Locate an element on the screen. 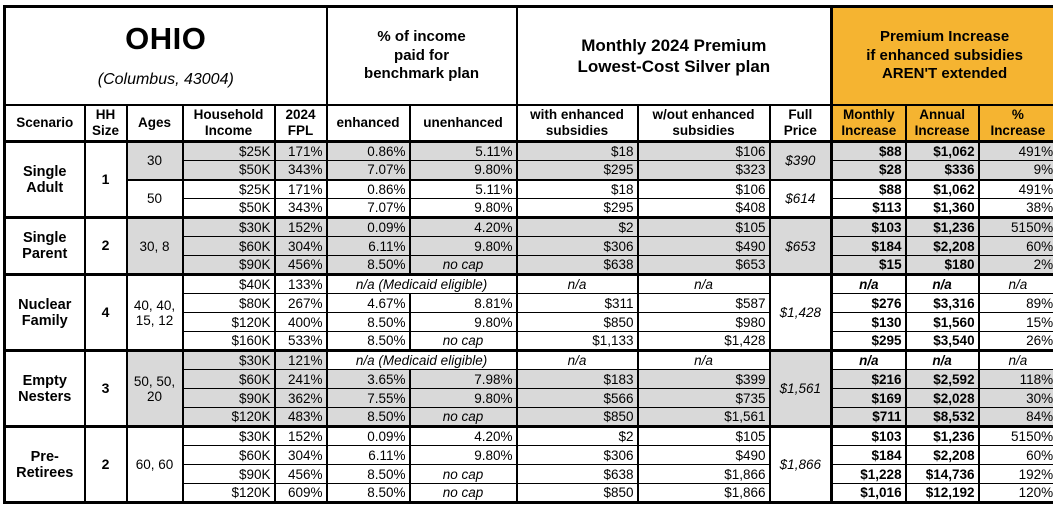 The height and width of the screenshot is (512, 1053). pct-increase-cell: n/a is located at coordinates (1015, 284).